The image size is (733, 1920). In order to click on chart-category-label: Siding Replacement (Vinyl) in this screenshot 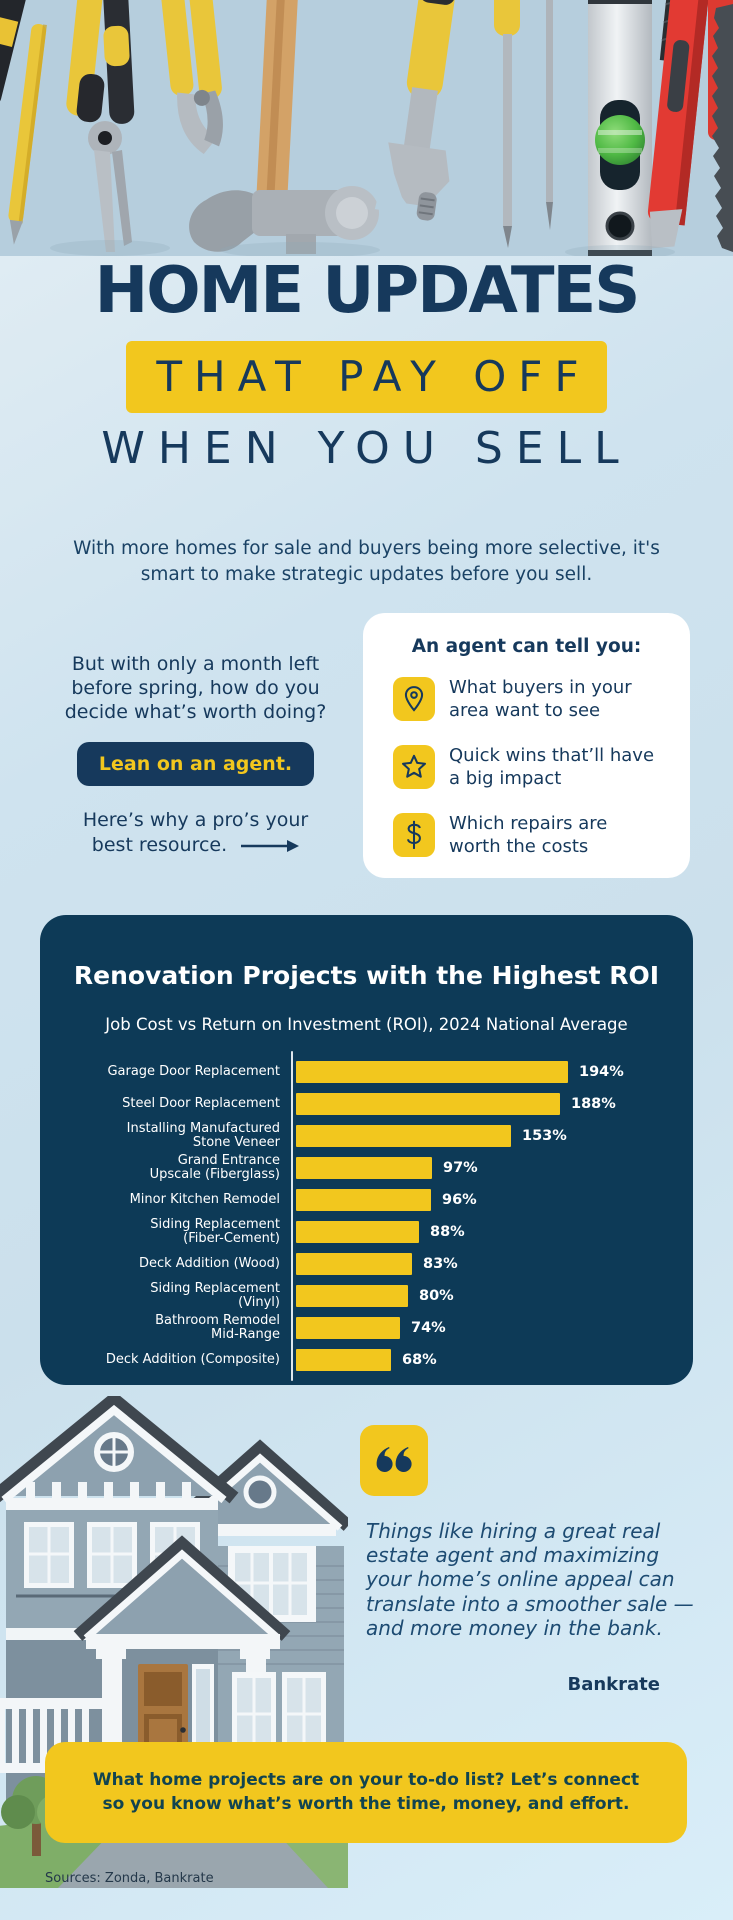, I will do `click(215, 1295)`.